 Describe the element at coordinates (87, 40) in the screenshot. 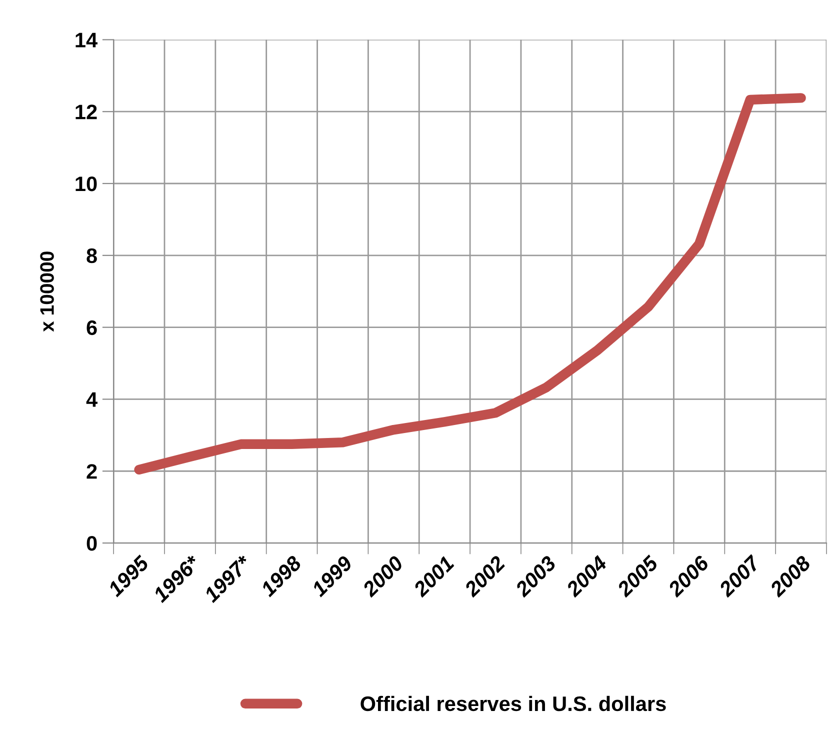

I see `y-tick-label: 14` at that location.